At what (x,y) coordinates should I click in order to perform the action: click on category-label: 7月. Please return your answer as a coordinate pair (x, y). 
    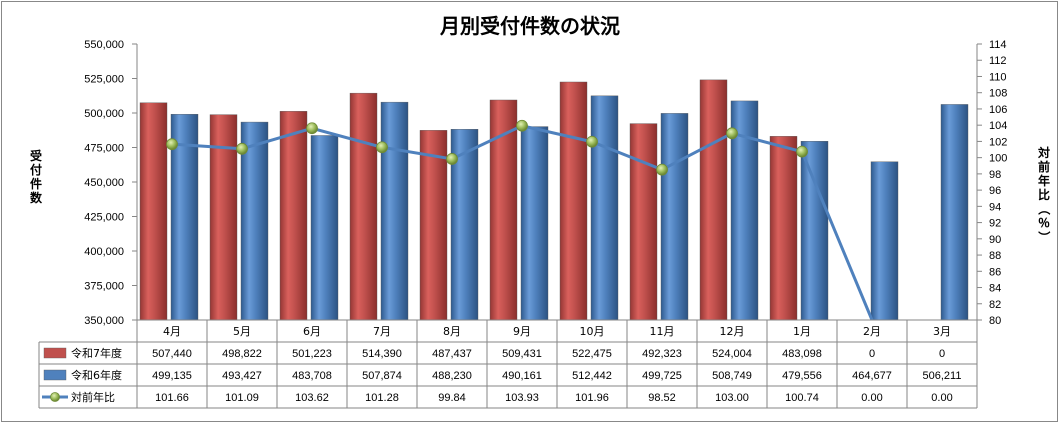
    Looking at the image, I should click on (382, 331).